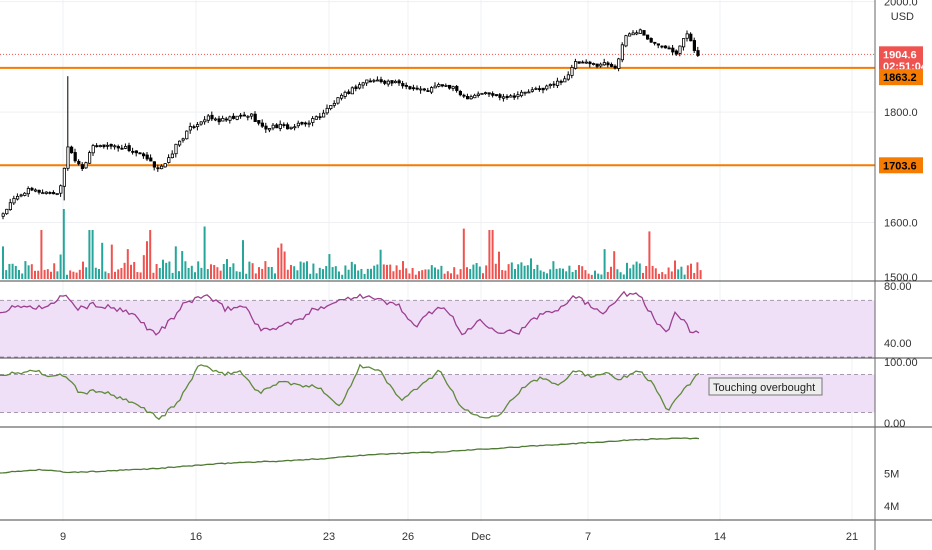  What do you see at coordinates (329, 537) in the screenshot?
I see `time-tick-label: 23` at bounding box center [329, 537].